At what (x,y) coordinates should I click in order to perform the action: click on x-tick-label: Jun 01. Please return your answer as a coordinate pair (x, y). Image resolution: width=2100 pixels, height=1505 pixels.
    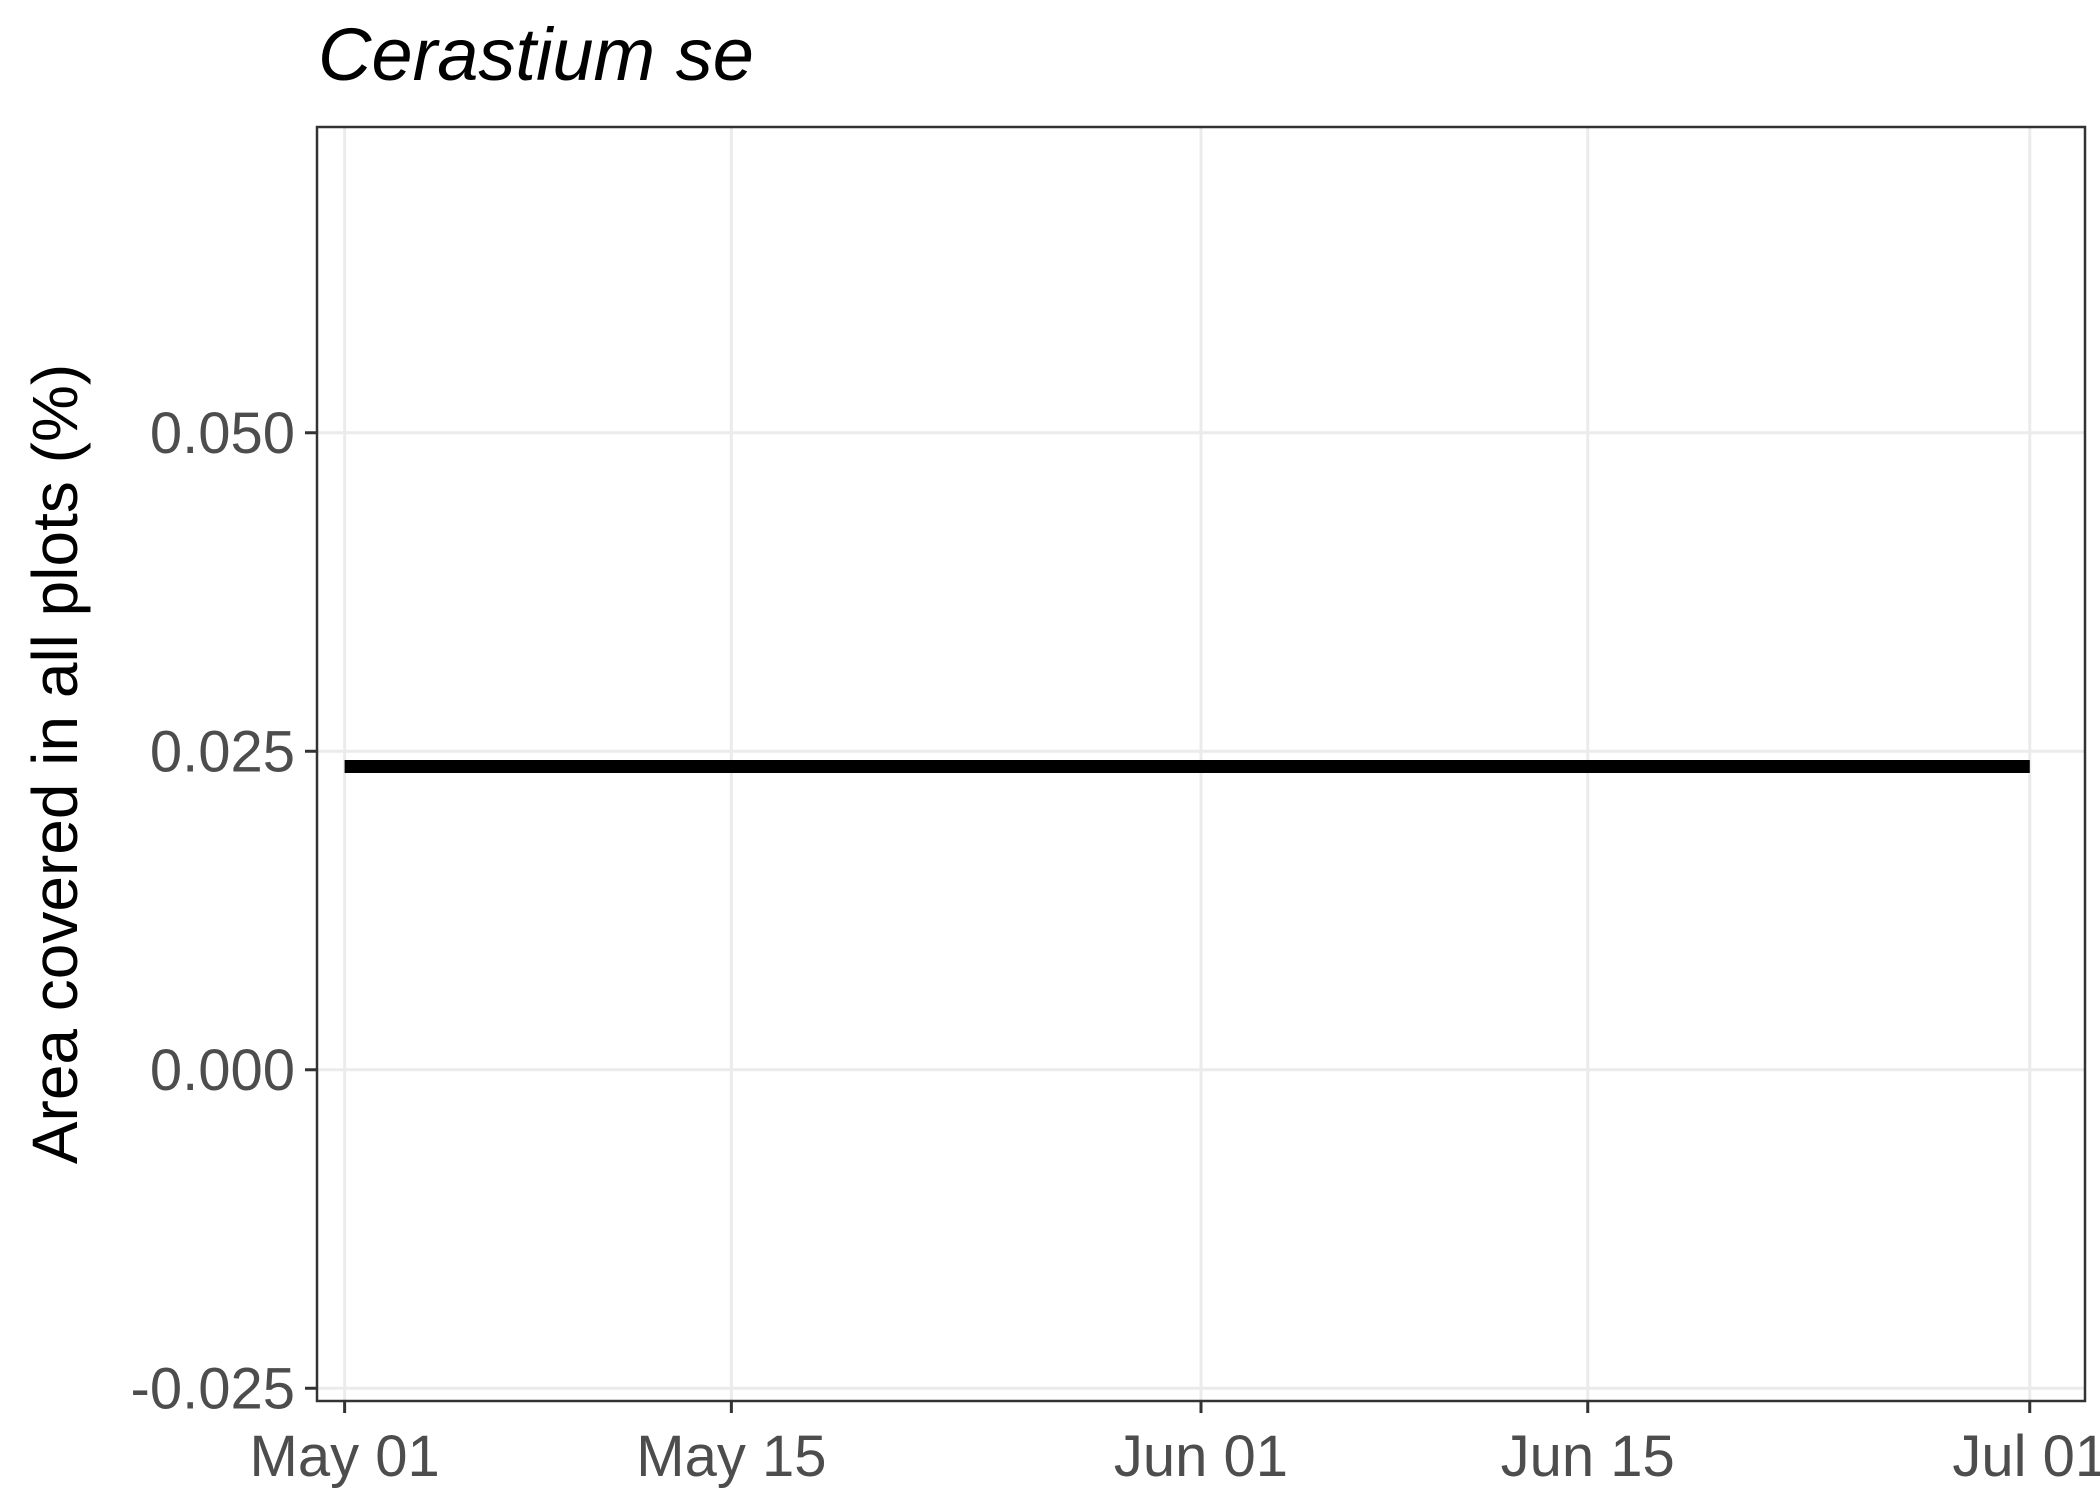
    Looking at the image, I should click on (1201, 1456).